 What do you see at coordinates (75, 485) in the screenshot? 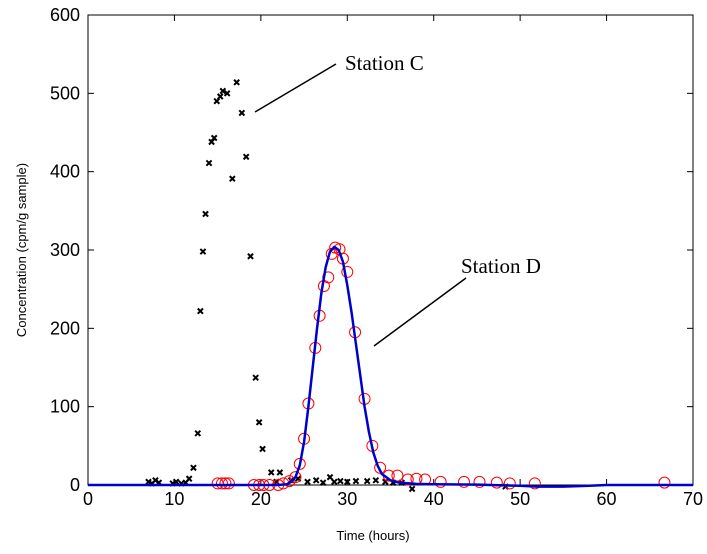
I see `y-tick-label: 0` at bounding box center [75, 485].